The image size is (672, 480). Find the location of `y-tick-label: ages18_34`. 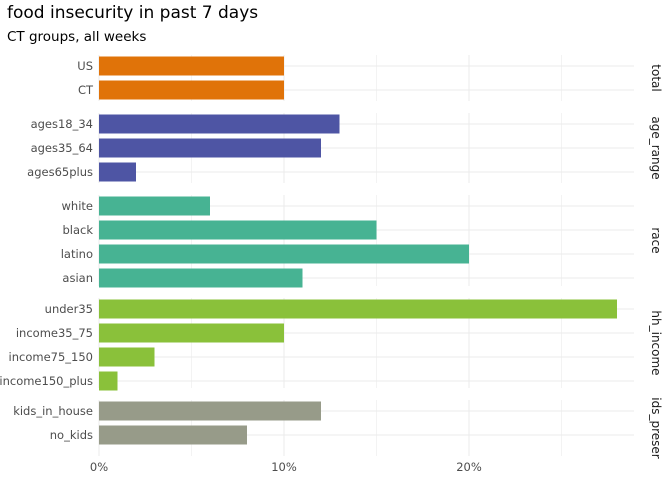

y-tick-label: ages18_34 is located at coordinates (62, 124).